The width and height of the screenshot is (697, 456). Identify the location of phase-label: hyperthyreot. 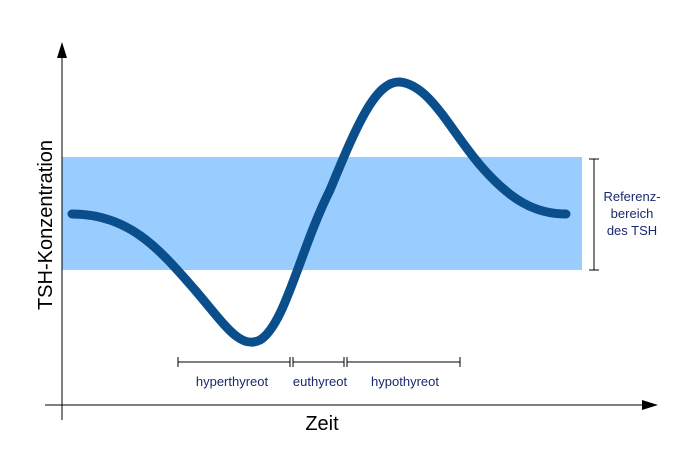
(232, 381).